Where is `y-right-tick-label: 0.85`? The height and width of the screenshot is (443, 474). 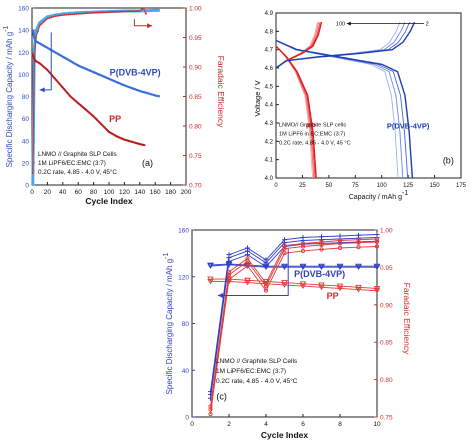 y-right-tick-label: 0.85 is located at coordinates (195, 97).